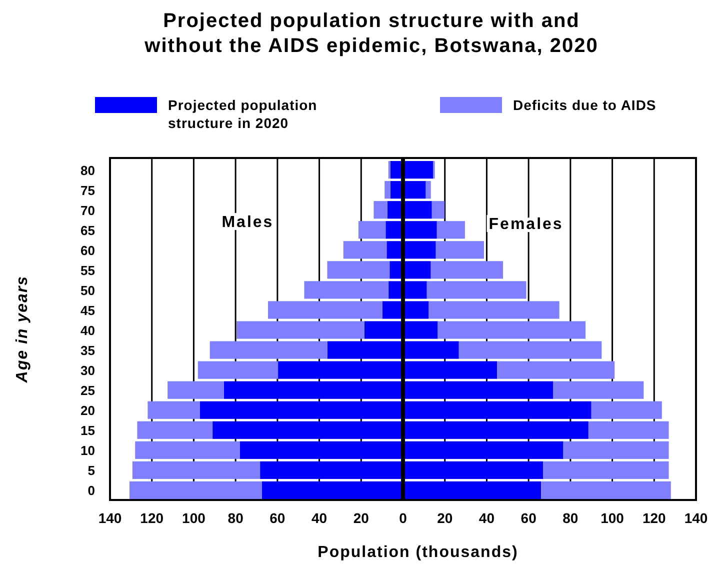 The height and width of the screenshot is (565, 713). Describe the element at coordinates (87, 450) in the screenshot. I see `y-tick-label: 10` at that location.